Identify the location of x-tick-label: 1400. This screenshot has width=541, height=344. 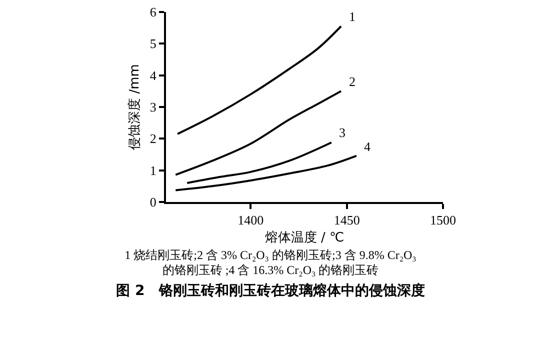
(251, 220).